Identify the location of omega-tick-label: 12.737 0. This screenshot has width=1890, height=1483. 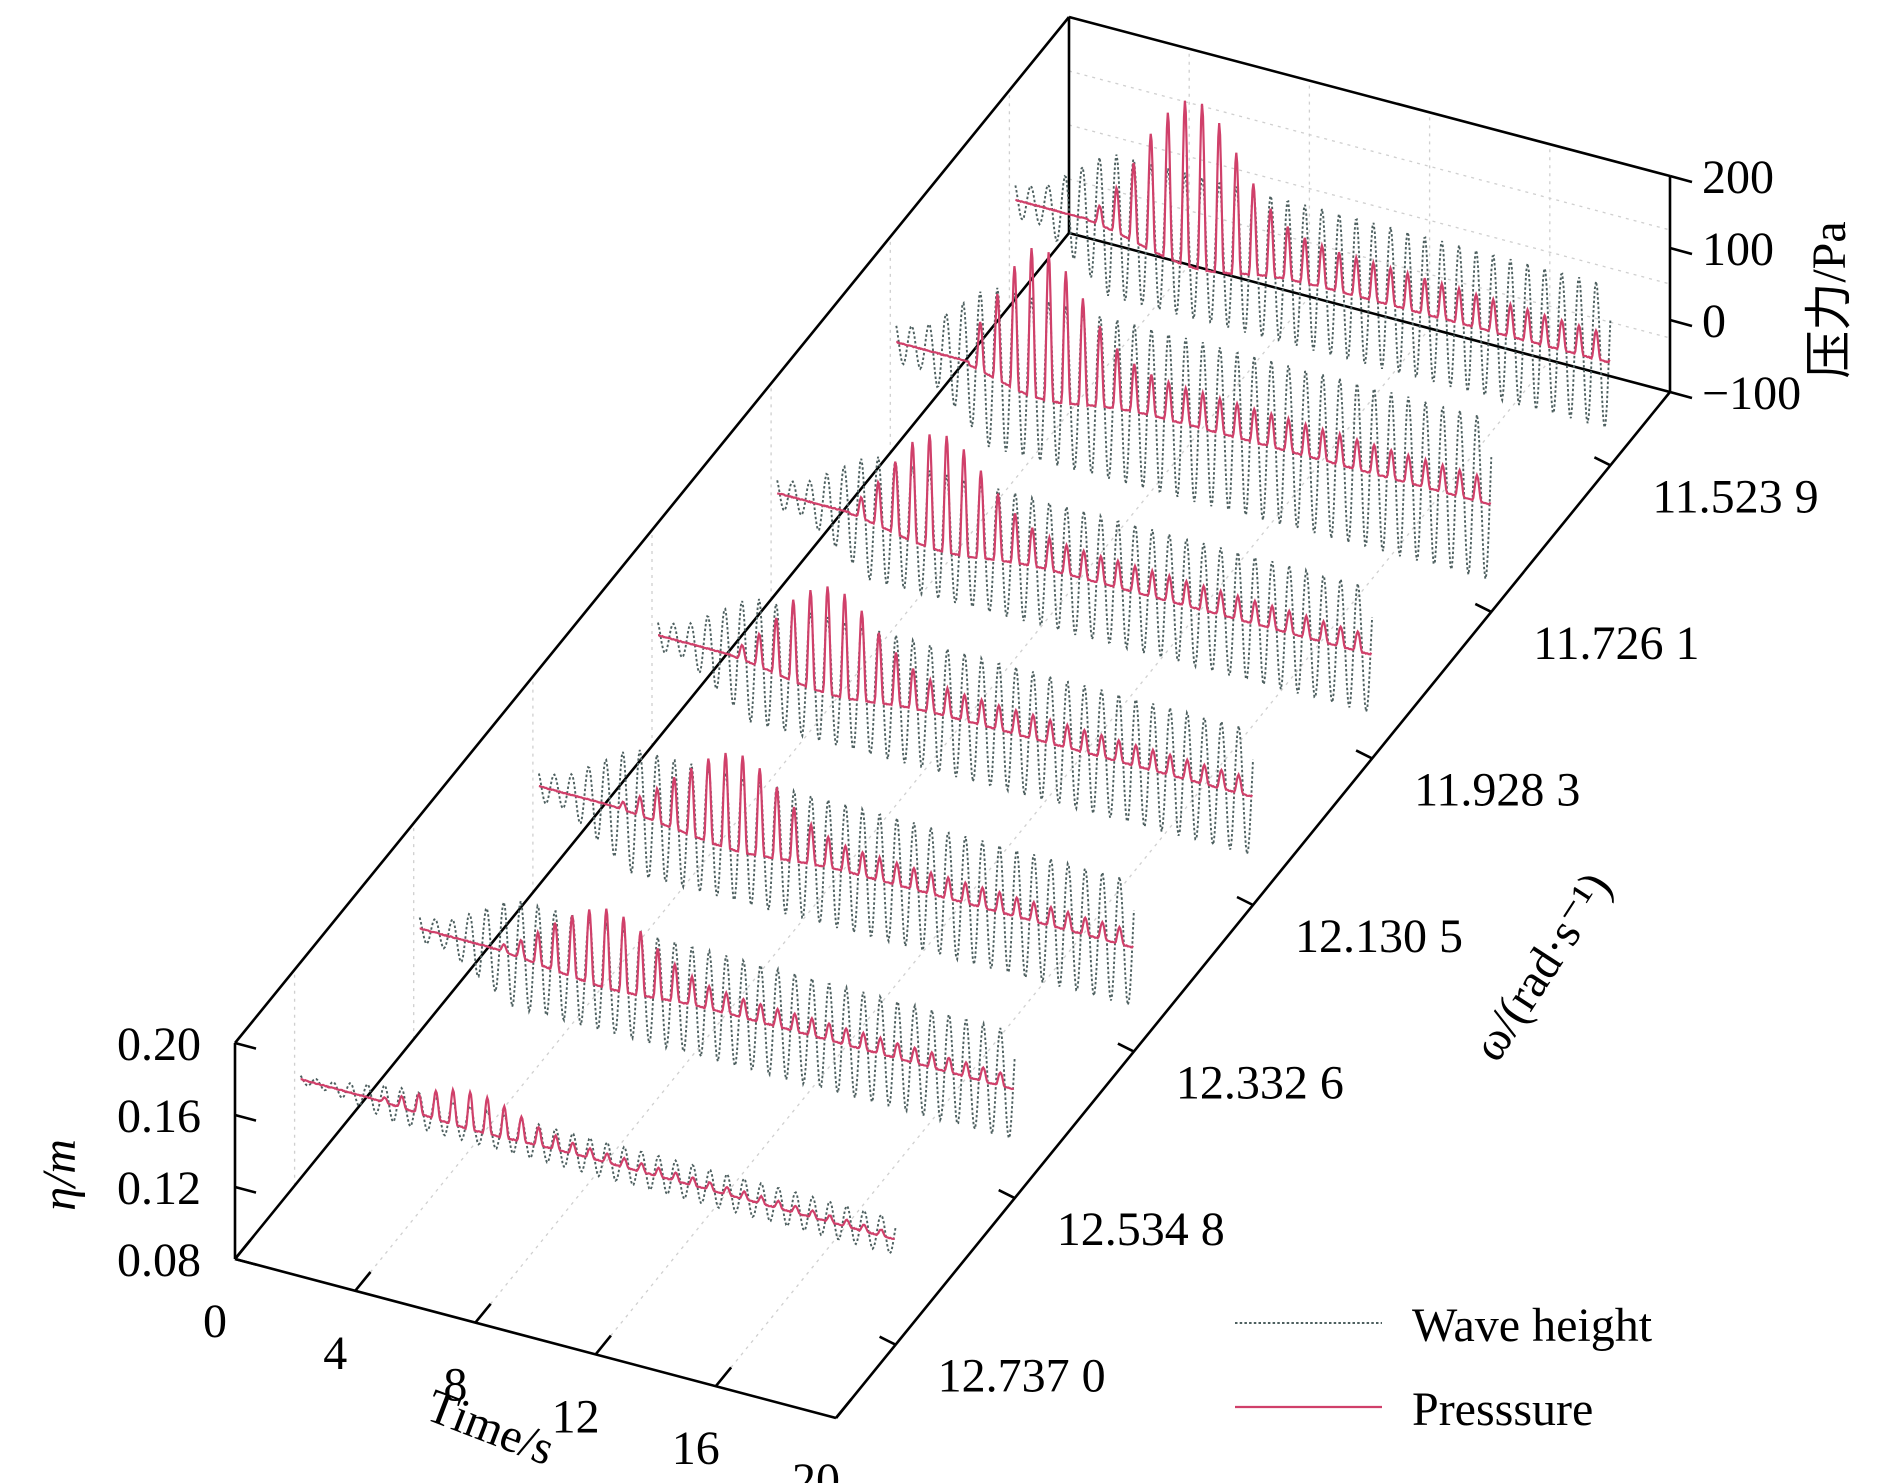
(1022, 1376).